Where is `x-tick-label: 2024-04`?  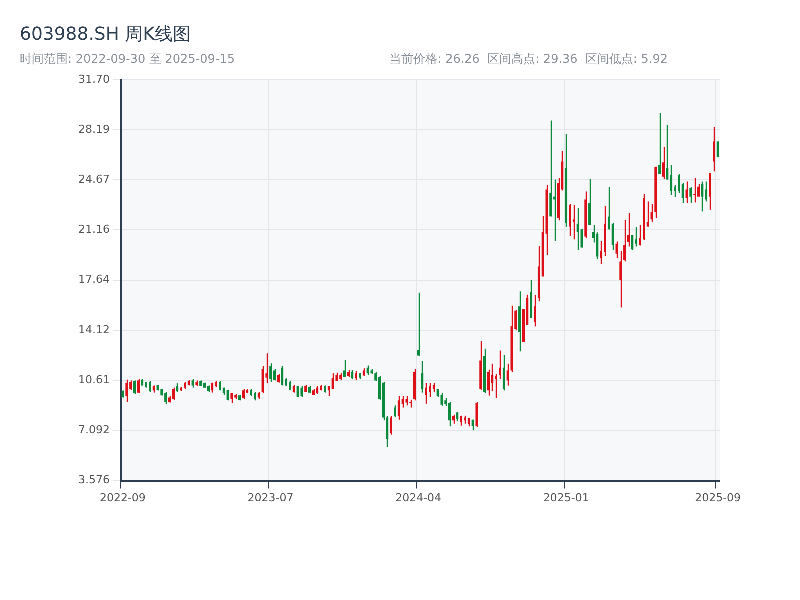
x-tick-label: 2024-04 is located at coordinates (419, 497).